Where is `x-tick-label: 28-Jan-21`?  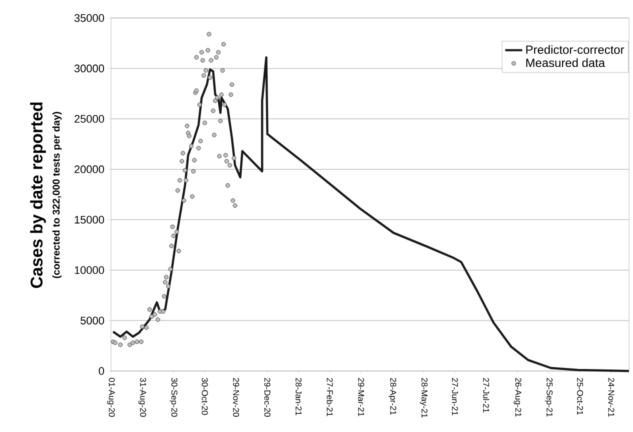
x-tick-label: 28-Jan-21 is located at coordinates (299, 397).